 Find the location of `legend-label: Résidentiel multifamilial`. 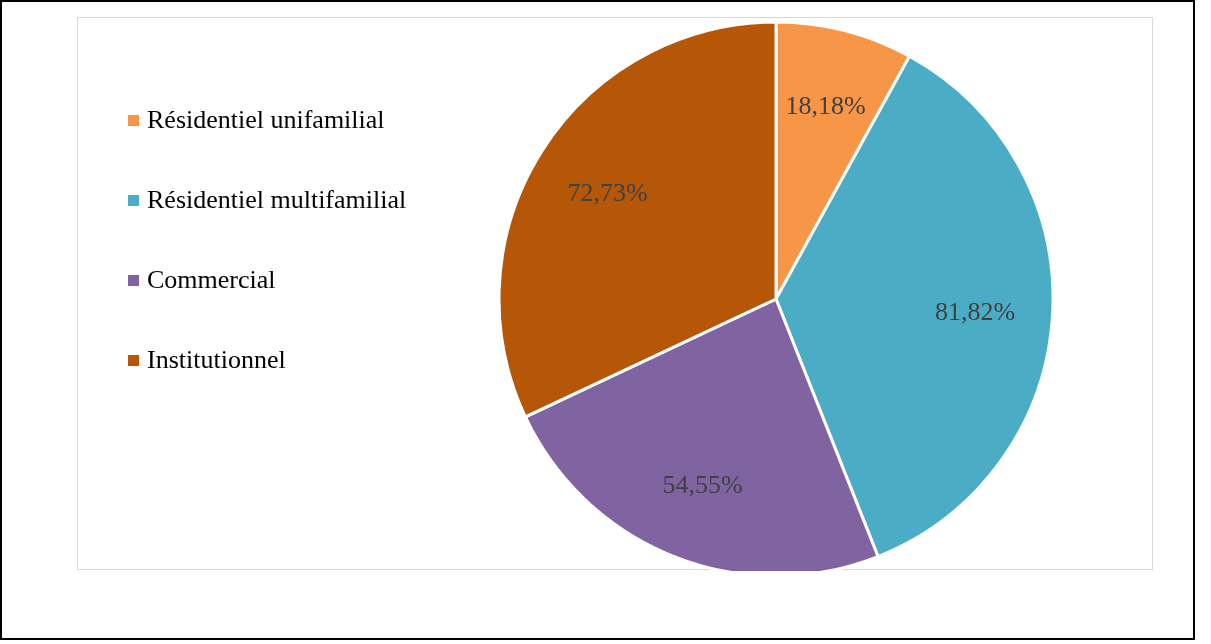

legend-label: Résidentiel multifamilial is located at coordinates (277, 200).